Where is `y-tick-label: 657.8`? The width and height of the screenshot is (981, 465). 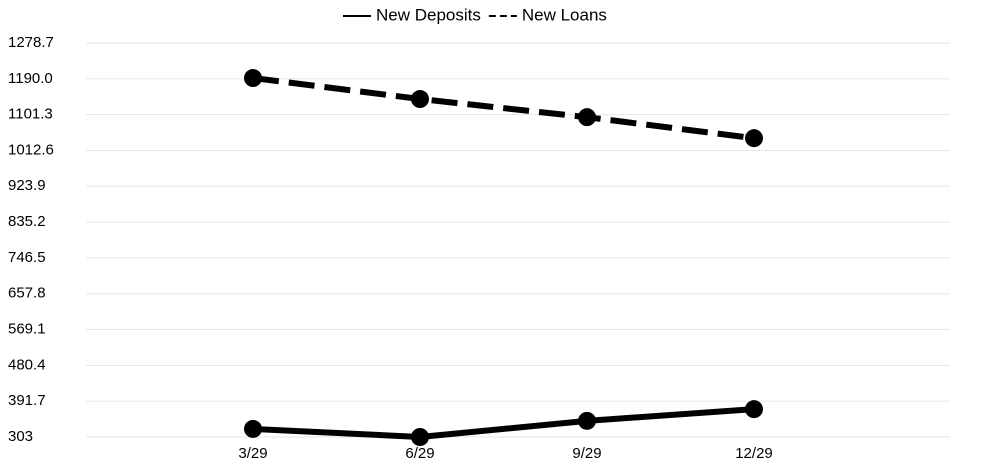 y-tick-label: 657.8 is located at coordinates (27, 293).